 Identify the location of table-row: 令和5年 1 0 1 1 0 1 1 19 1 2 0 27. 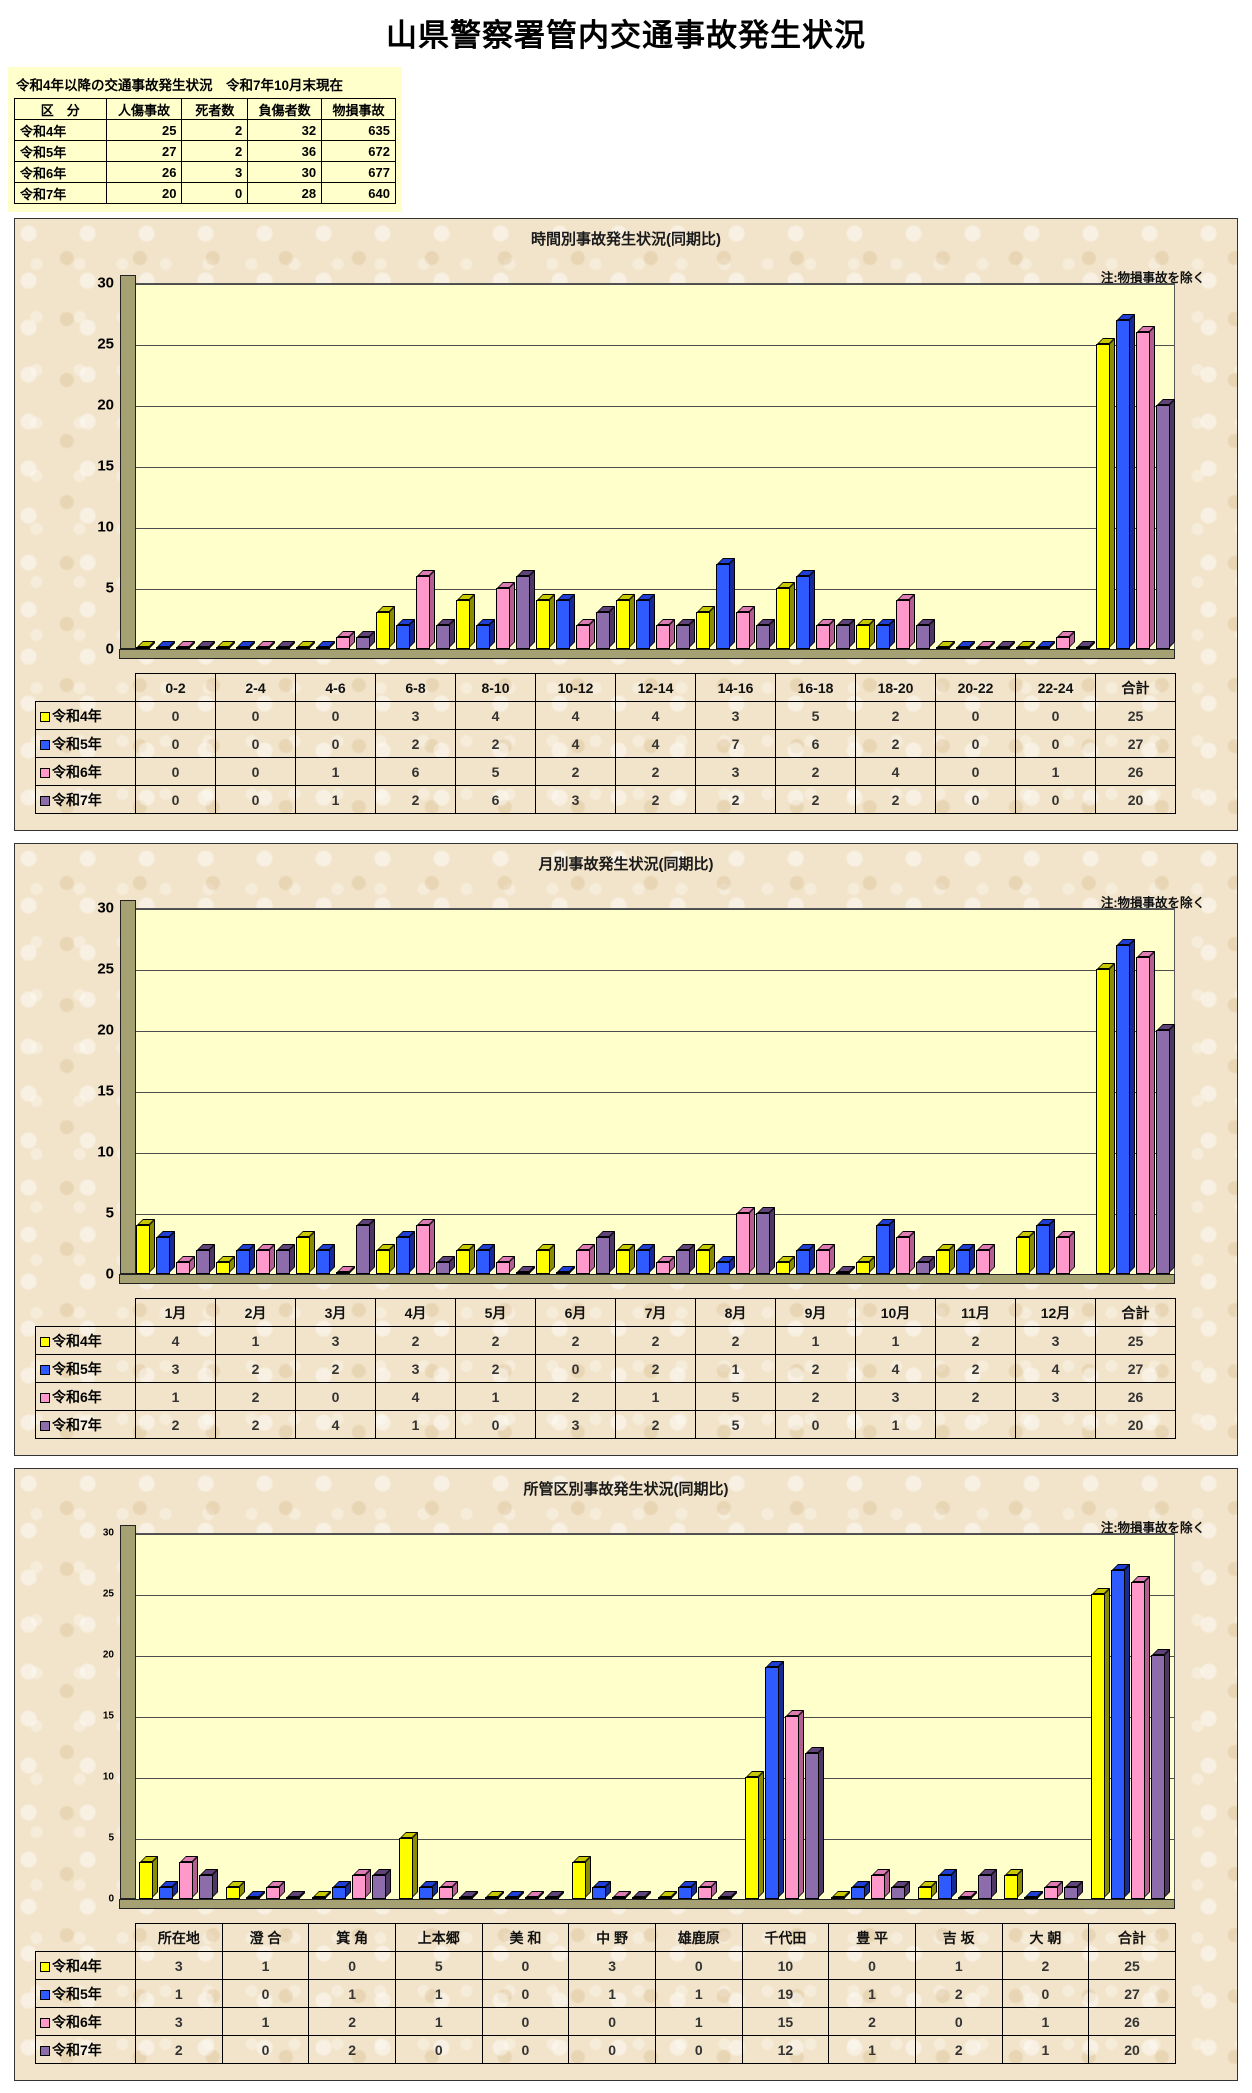
(605, 1993).